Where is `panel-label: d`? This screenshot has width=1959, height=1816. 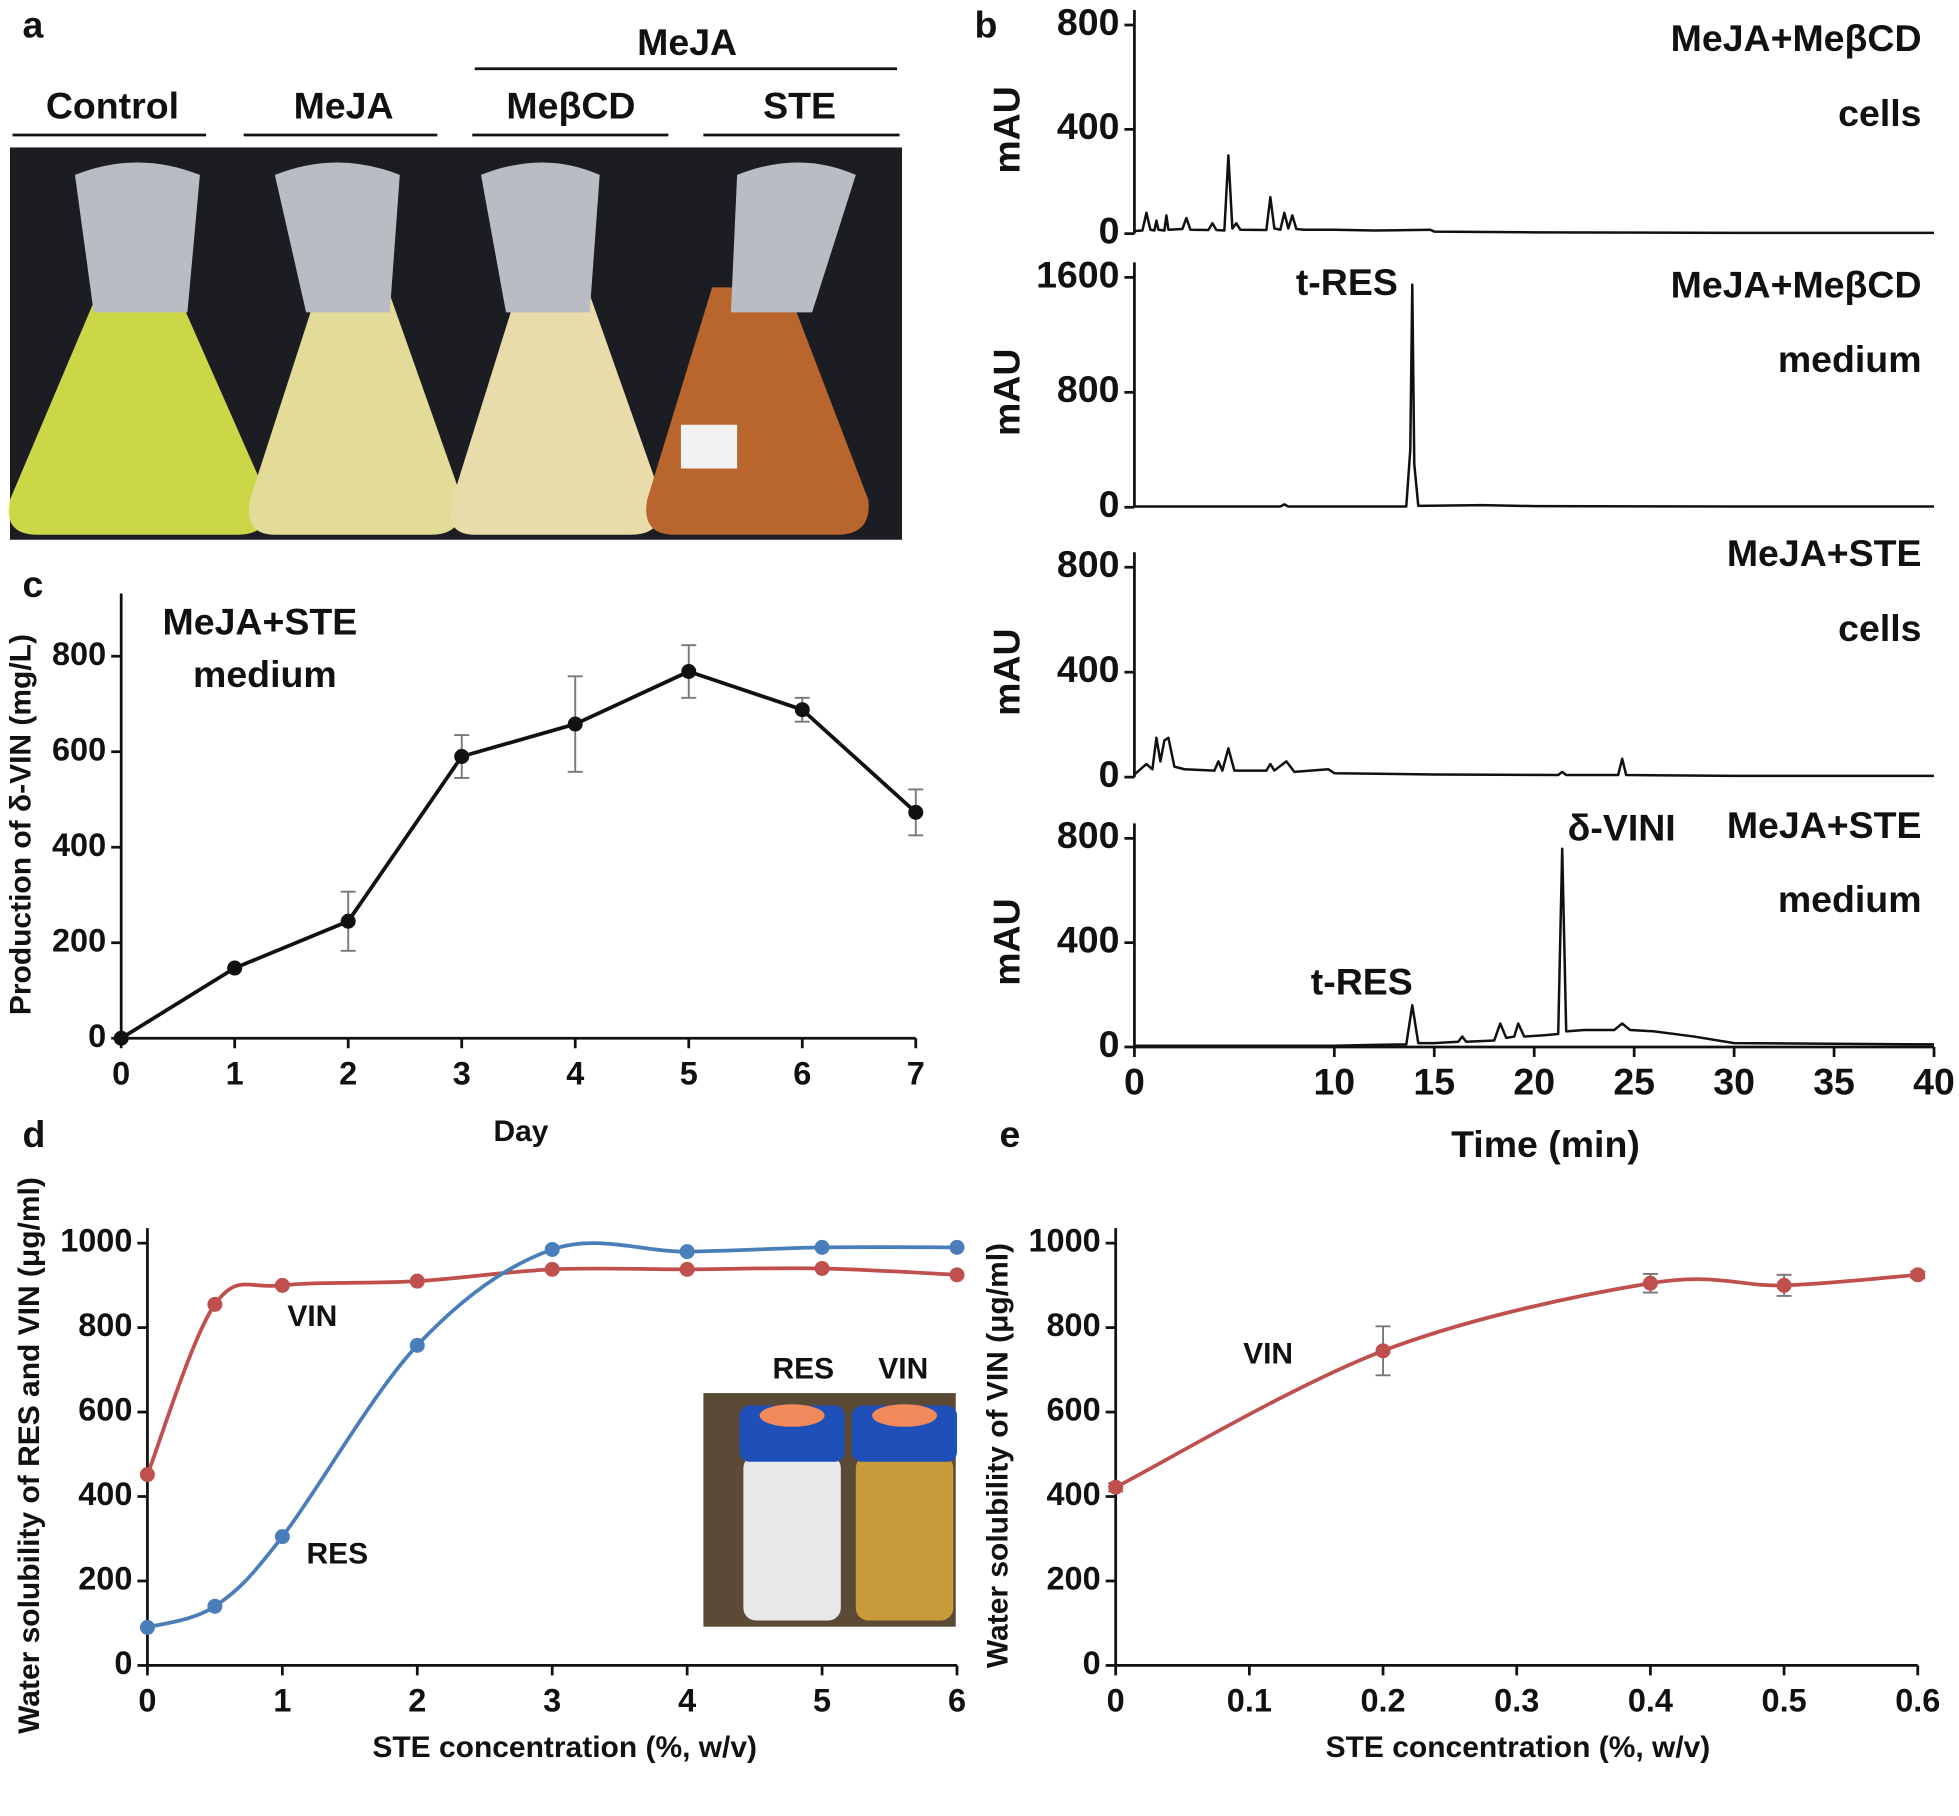
panel-label: d is located at coordinates (33, 1134).